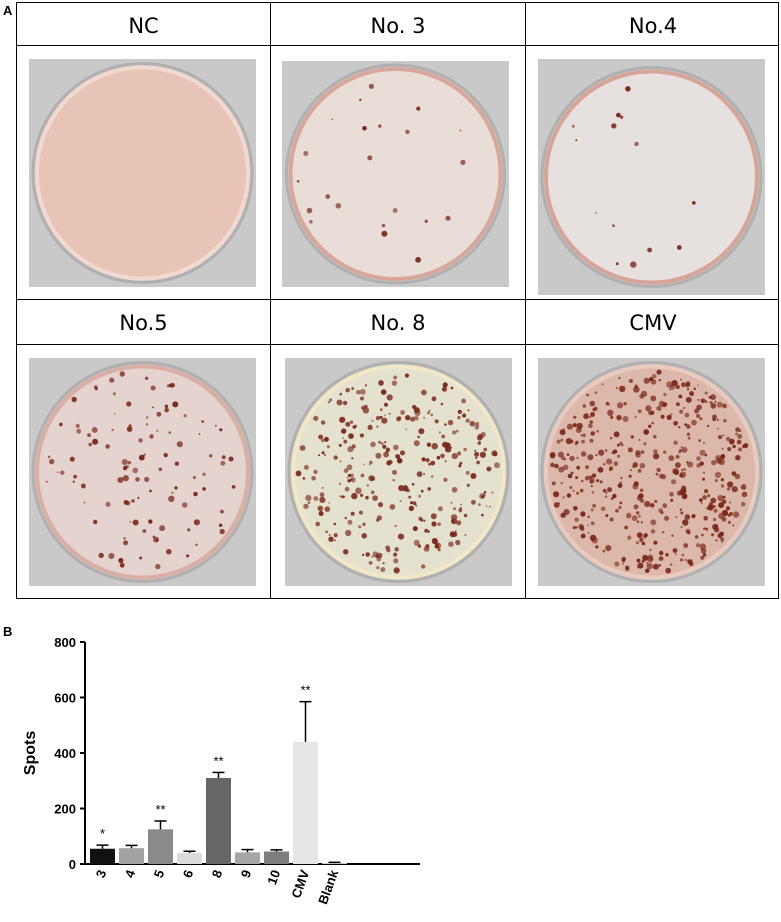 The height and width of the screenshot is (922, 781). What do you see at coordinates (188, 874) in the screenshot?
I see `x-tick-label: 6` at bounding box center [188, 874].